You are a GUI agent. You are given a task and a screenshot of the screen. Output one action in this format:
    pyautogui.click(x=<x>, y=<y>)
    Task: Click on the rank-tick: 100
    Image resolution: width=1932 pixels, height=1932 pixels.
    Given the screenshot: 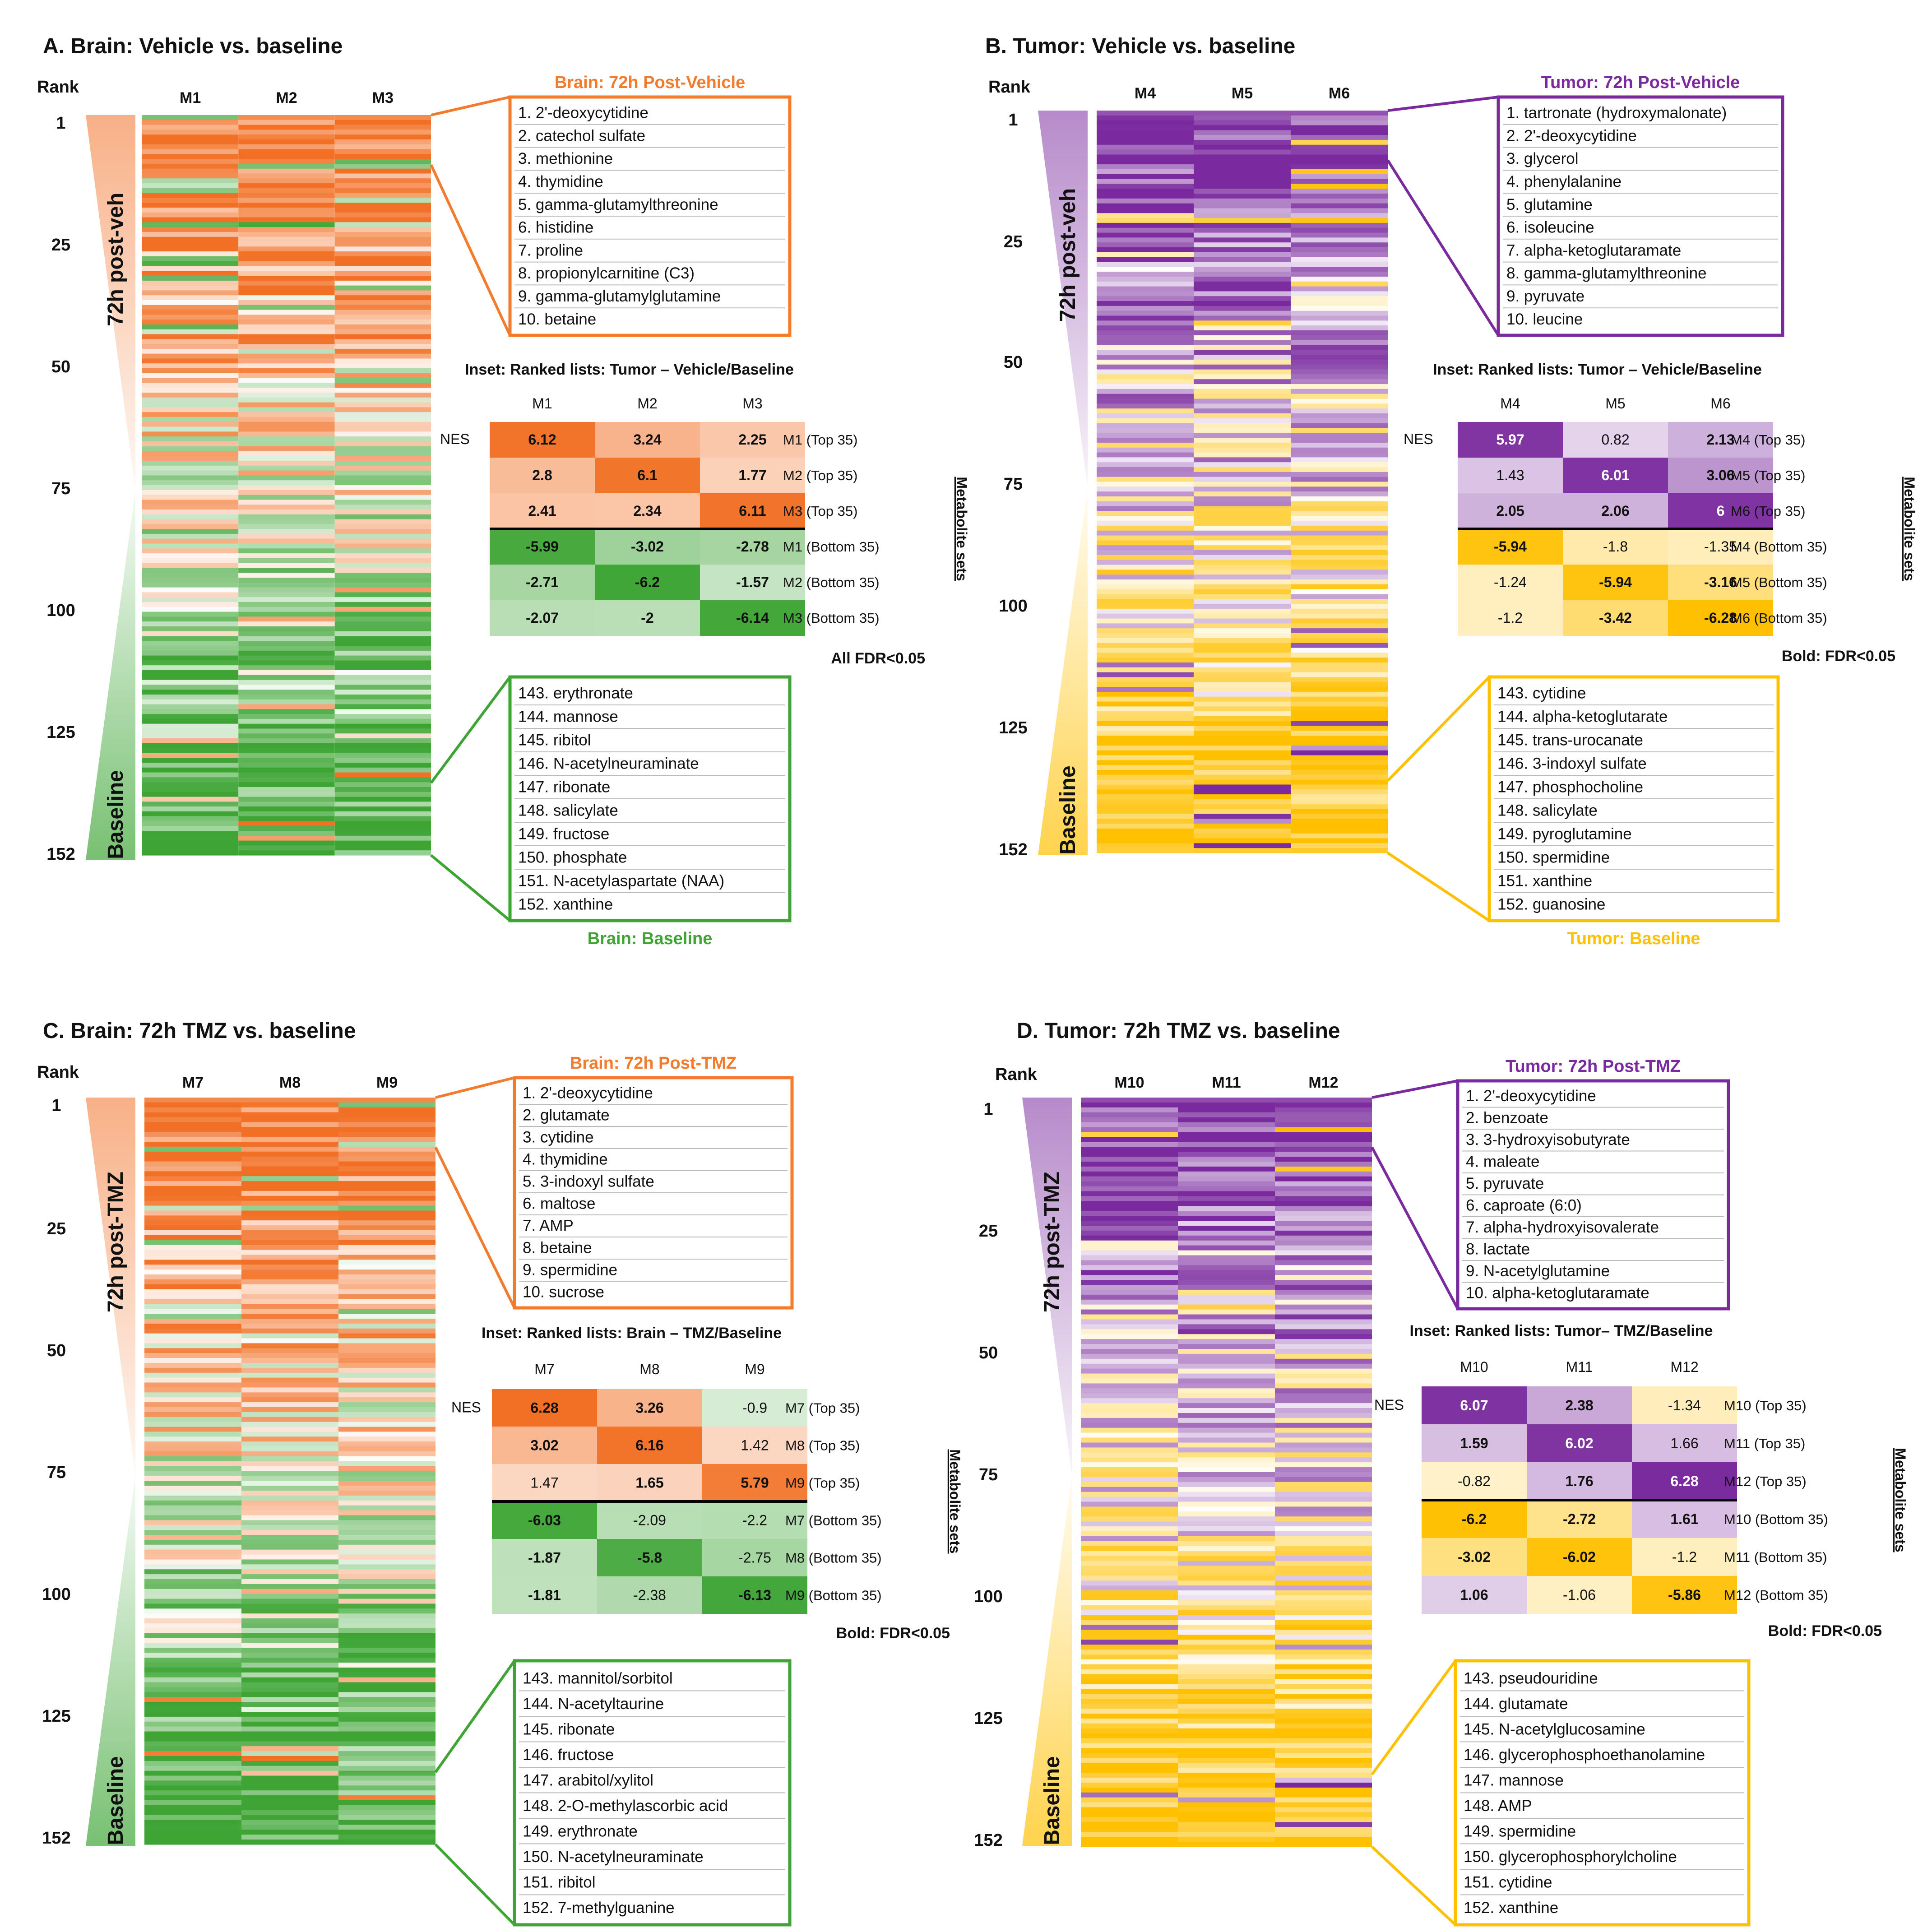 What is the action you would take?
    pyautogui.click(x=1013, y=606)
    